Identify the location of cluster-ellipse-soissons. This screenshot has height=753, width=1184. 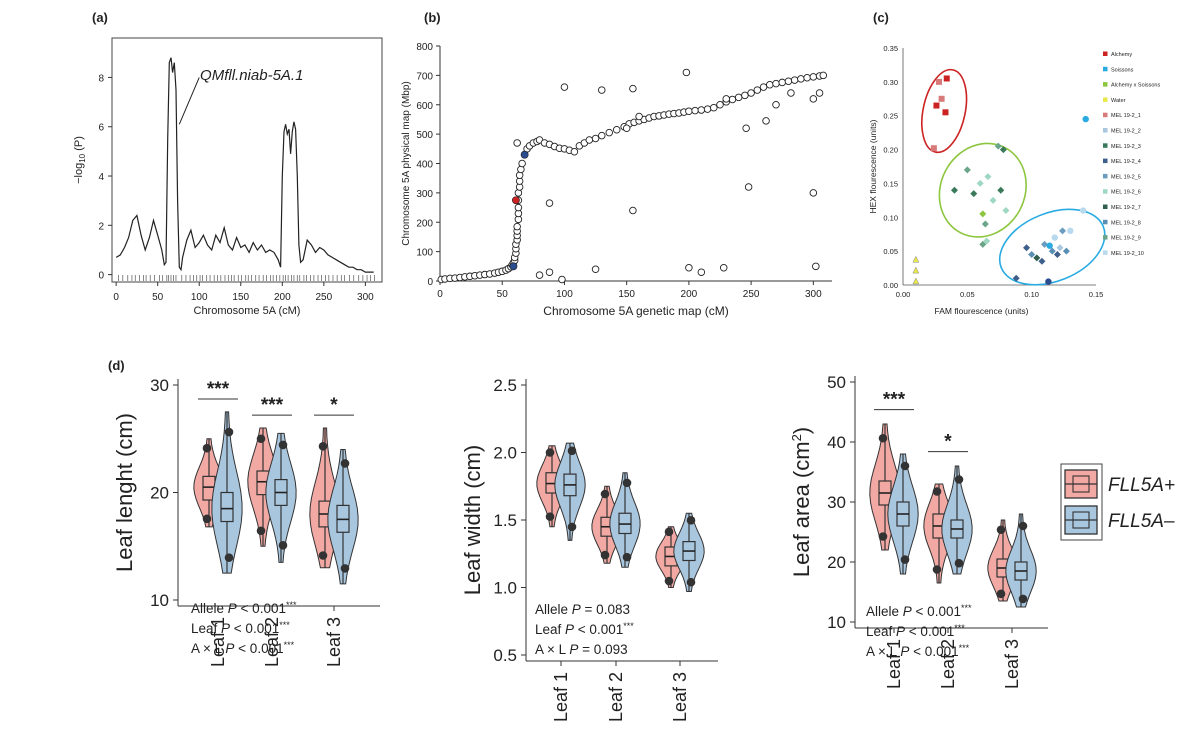
(1052, 247).